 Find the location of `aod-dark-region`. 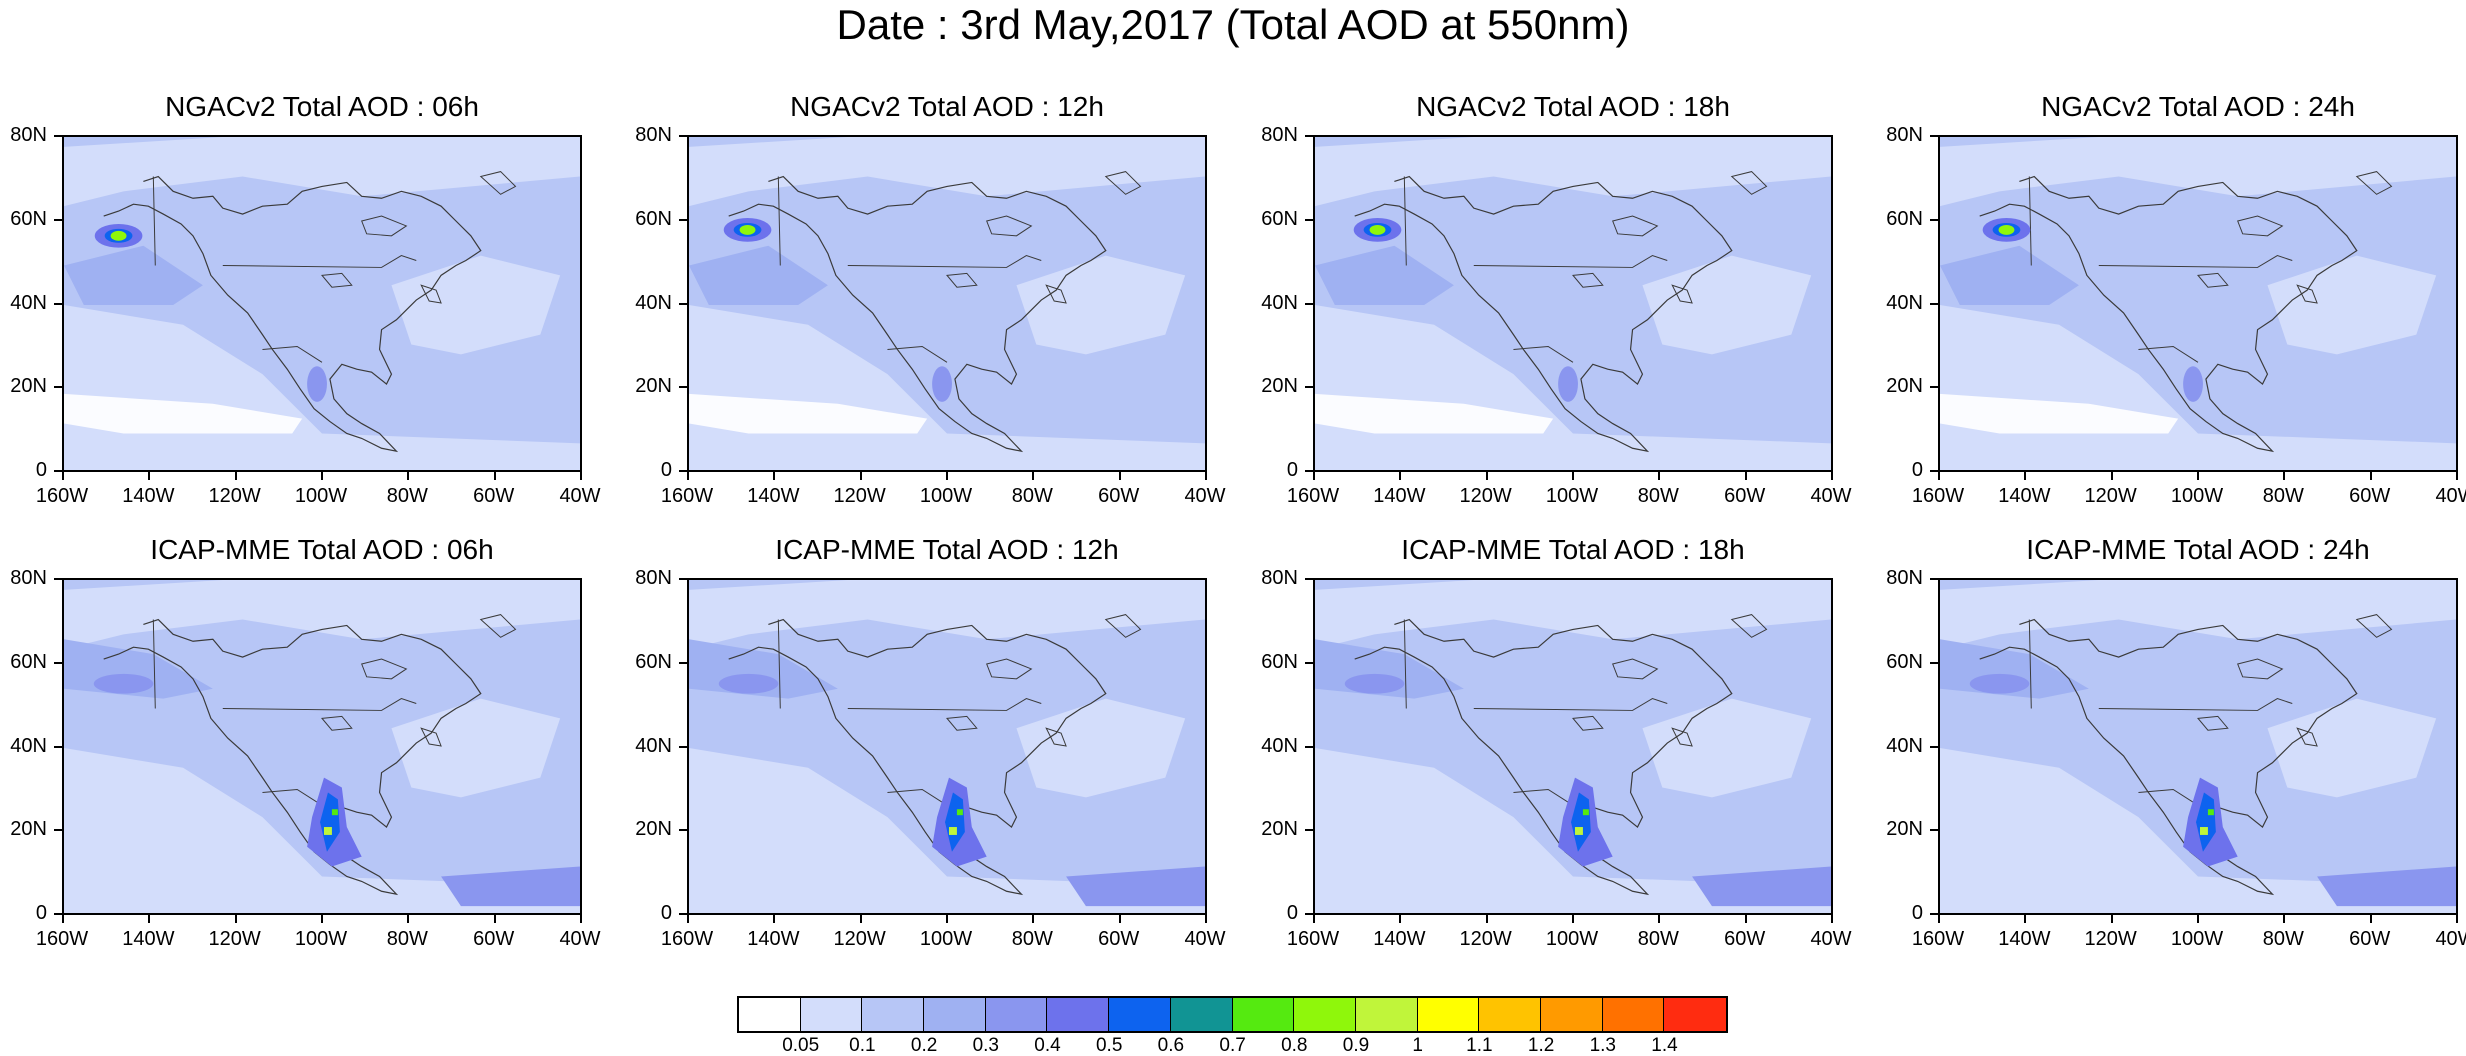

aod-dark-region is located at coordinates (1135, 886).